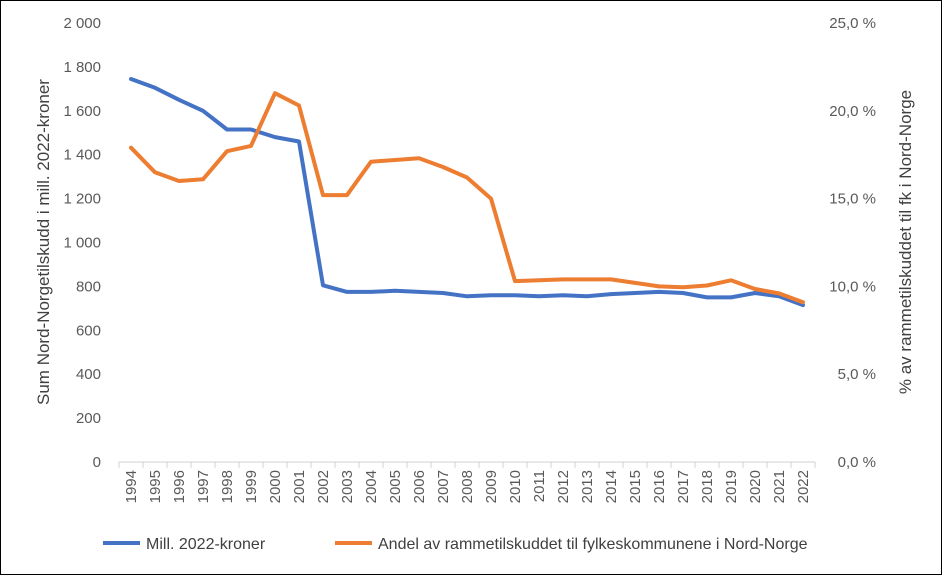 This screenshot has width=942, height=575. I want to click on x-tick-label: 2002, so click(323, 486).